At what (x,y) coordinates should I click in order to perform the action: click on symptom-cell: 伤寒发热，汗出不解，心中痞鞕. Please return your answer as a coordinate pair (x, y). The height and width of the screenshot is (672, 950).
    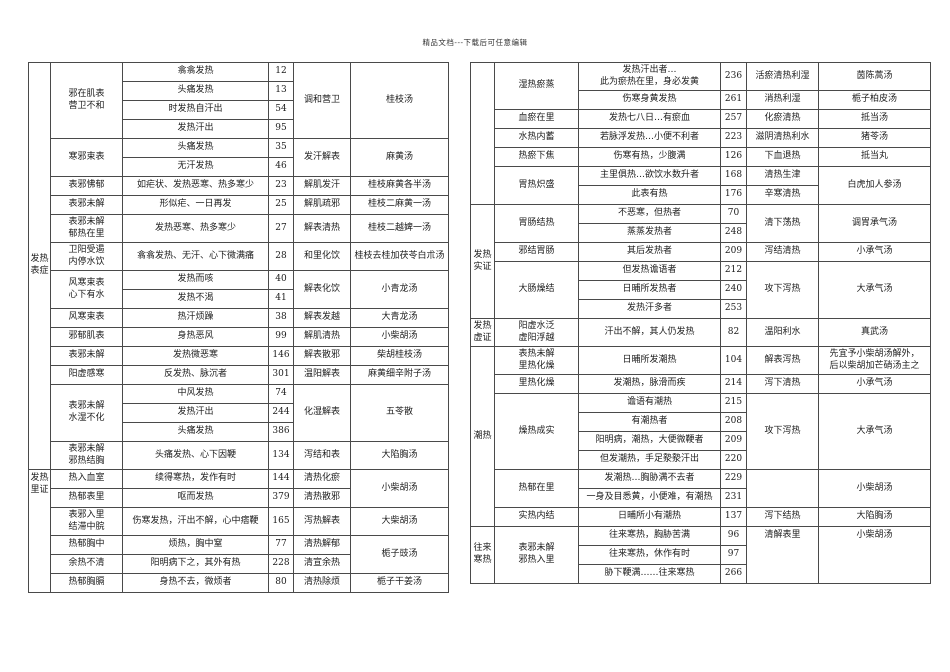
    Looking at the image, I should click on (195, 521).